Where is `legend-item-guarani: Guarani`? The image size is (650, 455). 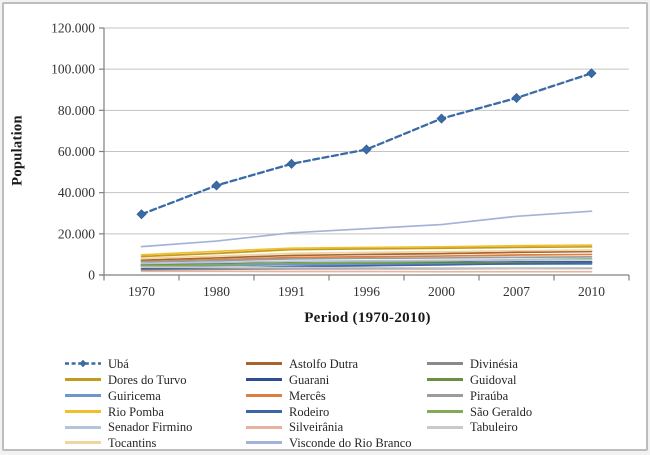 legend-item-guarani: Guarani is located at coordinates (335, 380).